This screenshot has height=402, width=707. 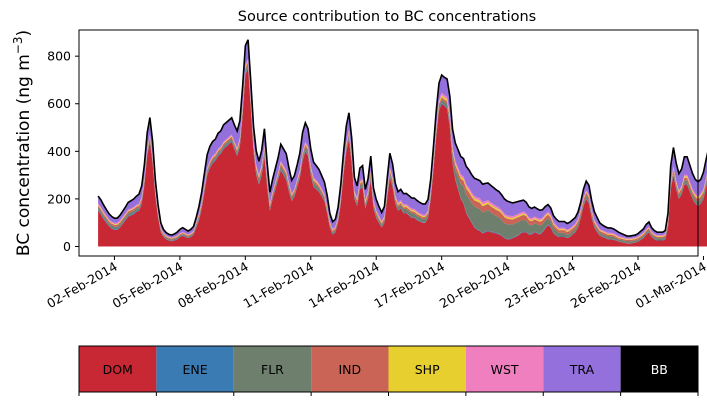 I want to click on source-legend-bar: DOM ENE FLR IND SHP WST TRA BB, so click(x=388, y=370).